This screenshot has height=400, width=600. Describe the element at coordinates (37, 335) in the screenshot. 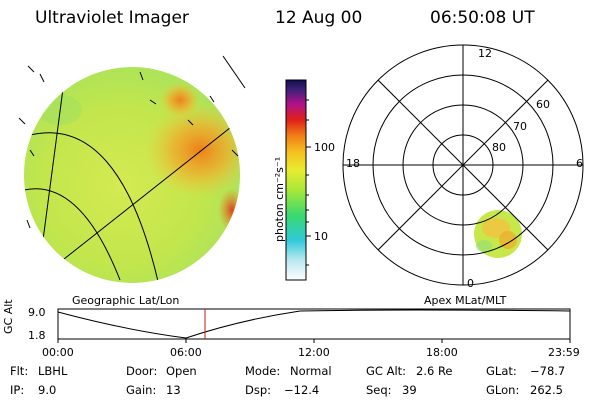

I see `altitude-tick-low: 1.8` at that location.